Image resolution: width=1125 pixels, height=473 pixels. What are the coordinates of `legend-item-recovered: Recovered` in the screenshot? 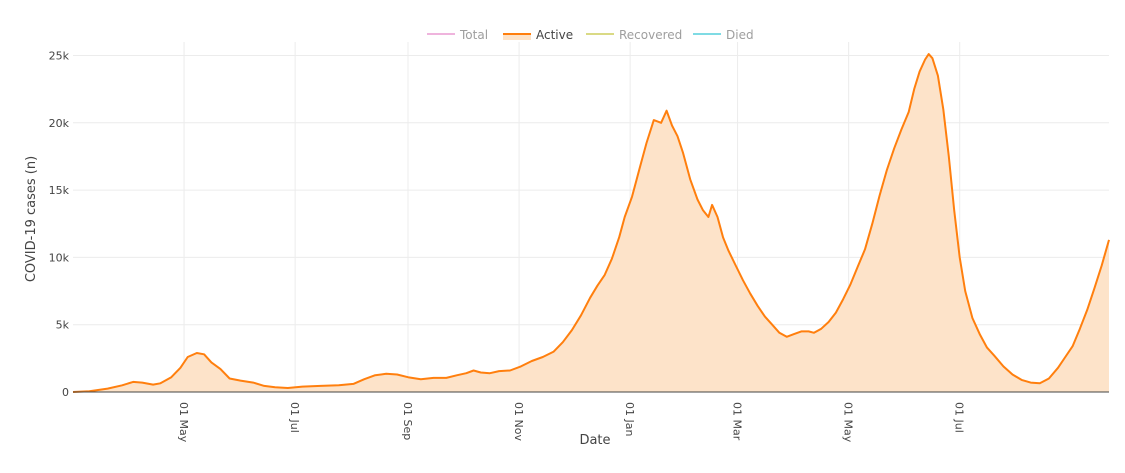 It's located at (634, 35).